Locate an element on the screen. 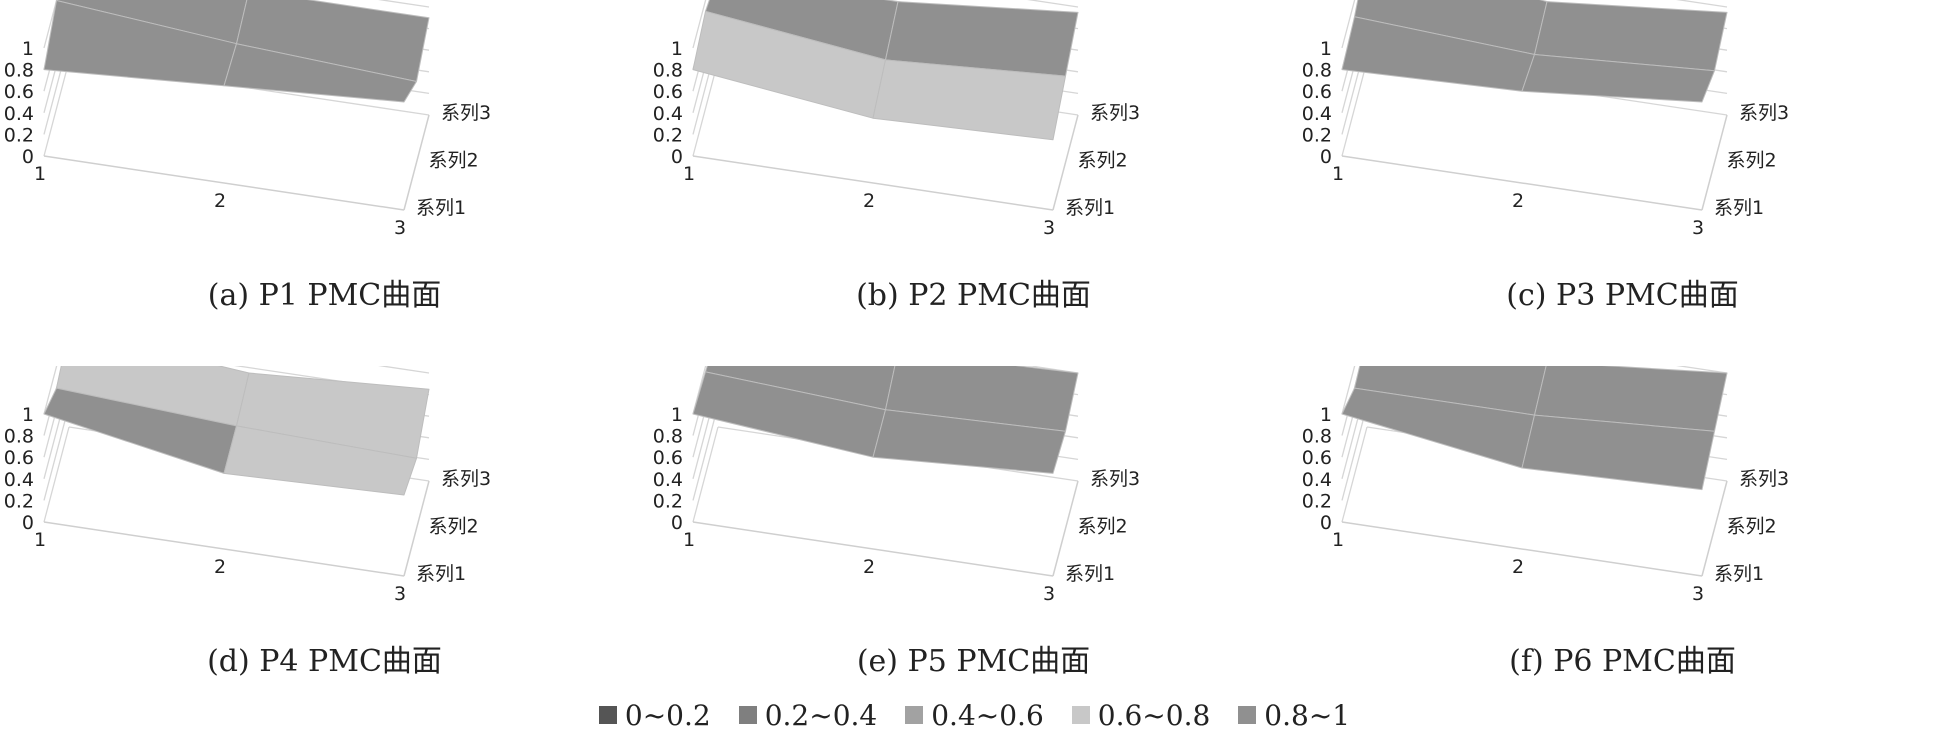 This screenshot has width=1949, height=733. legend: 0~0.2 0.2~0.4 0.4~0.6 0.6~0.8 0.8~1 is located at coordinates (974, 715).